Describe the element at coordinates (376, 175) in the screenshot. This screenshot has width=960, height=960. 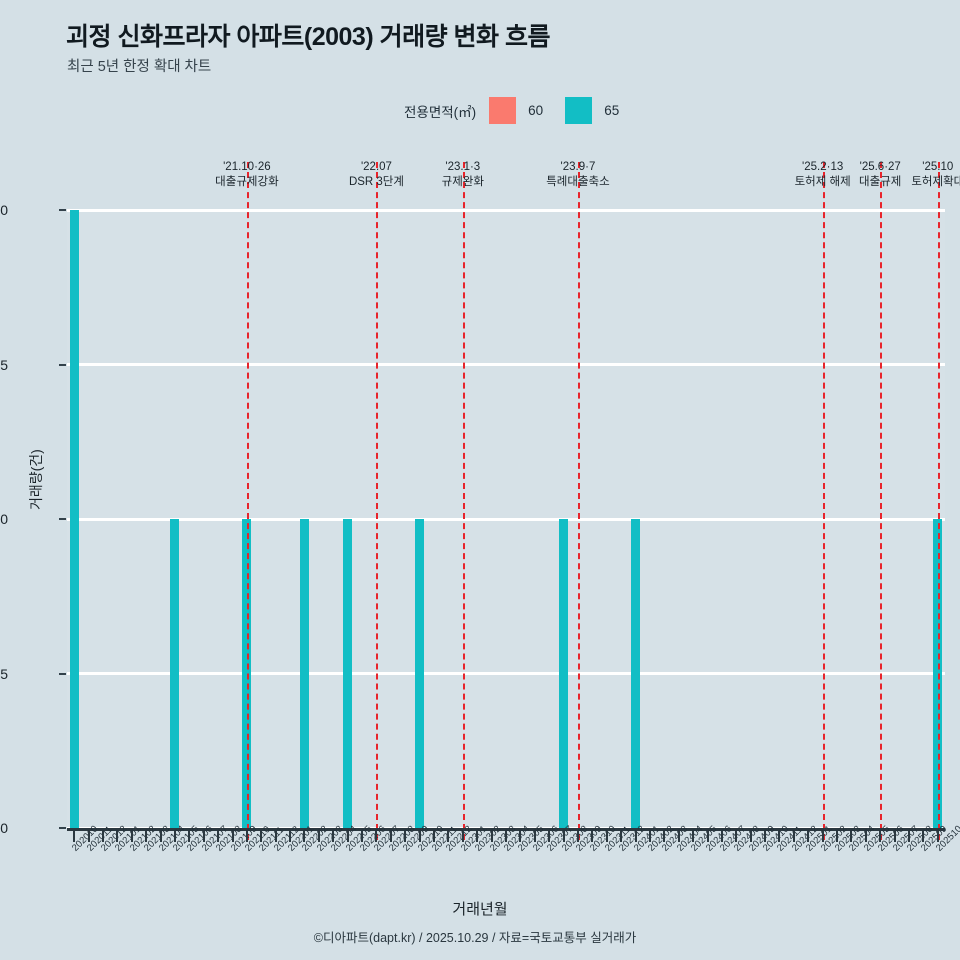
I see `event-annotation: '22.07 DSR 3단계` at that location.